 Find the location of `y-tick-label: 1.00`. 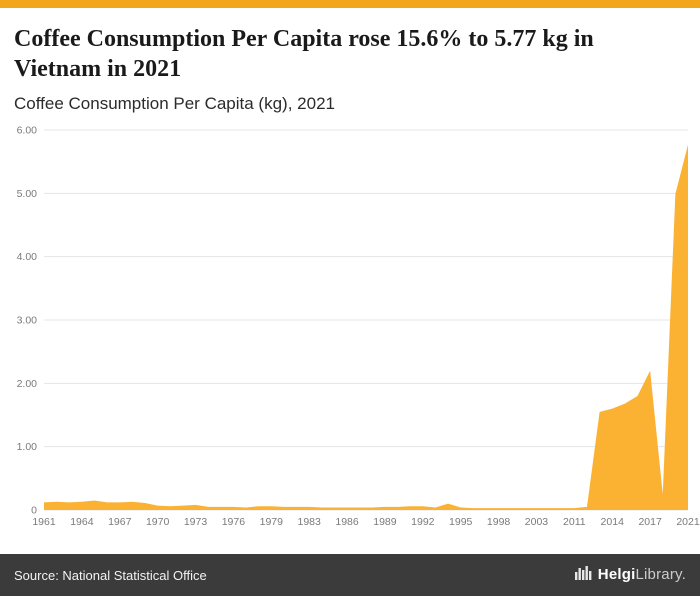

y-tick-label: 1.00 is located at coordinates (27, 447).